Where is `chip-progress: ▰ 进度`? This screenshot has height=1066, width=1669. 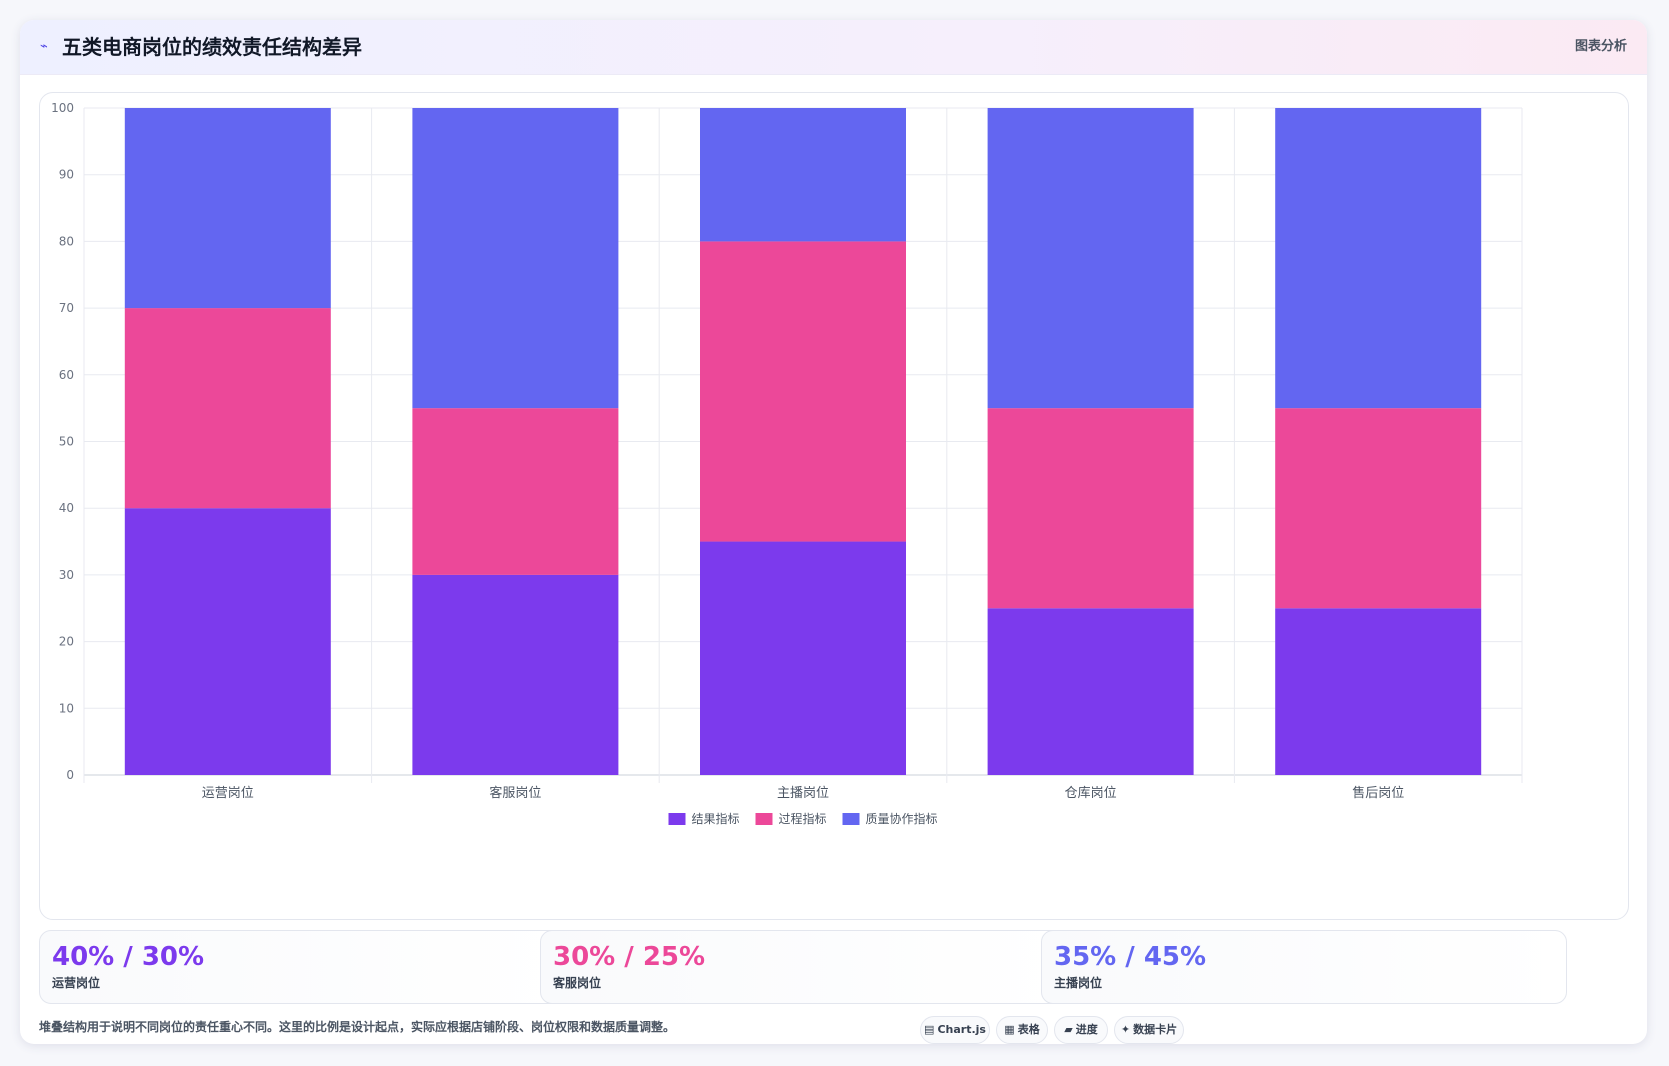 chip-progress: ▰ 进度 is located at coordinates (1081, 1030).